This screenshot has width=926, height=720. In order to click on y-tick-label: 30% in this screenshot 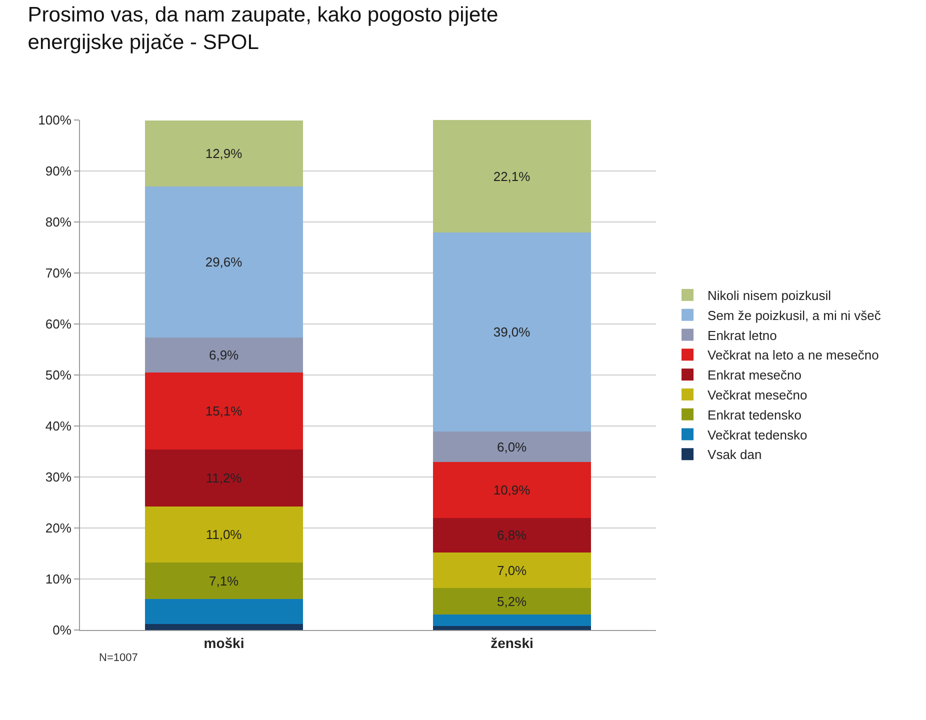, I will do `click(58, 477)`.